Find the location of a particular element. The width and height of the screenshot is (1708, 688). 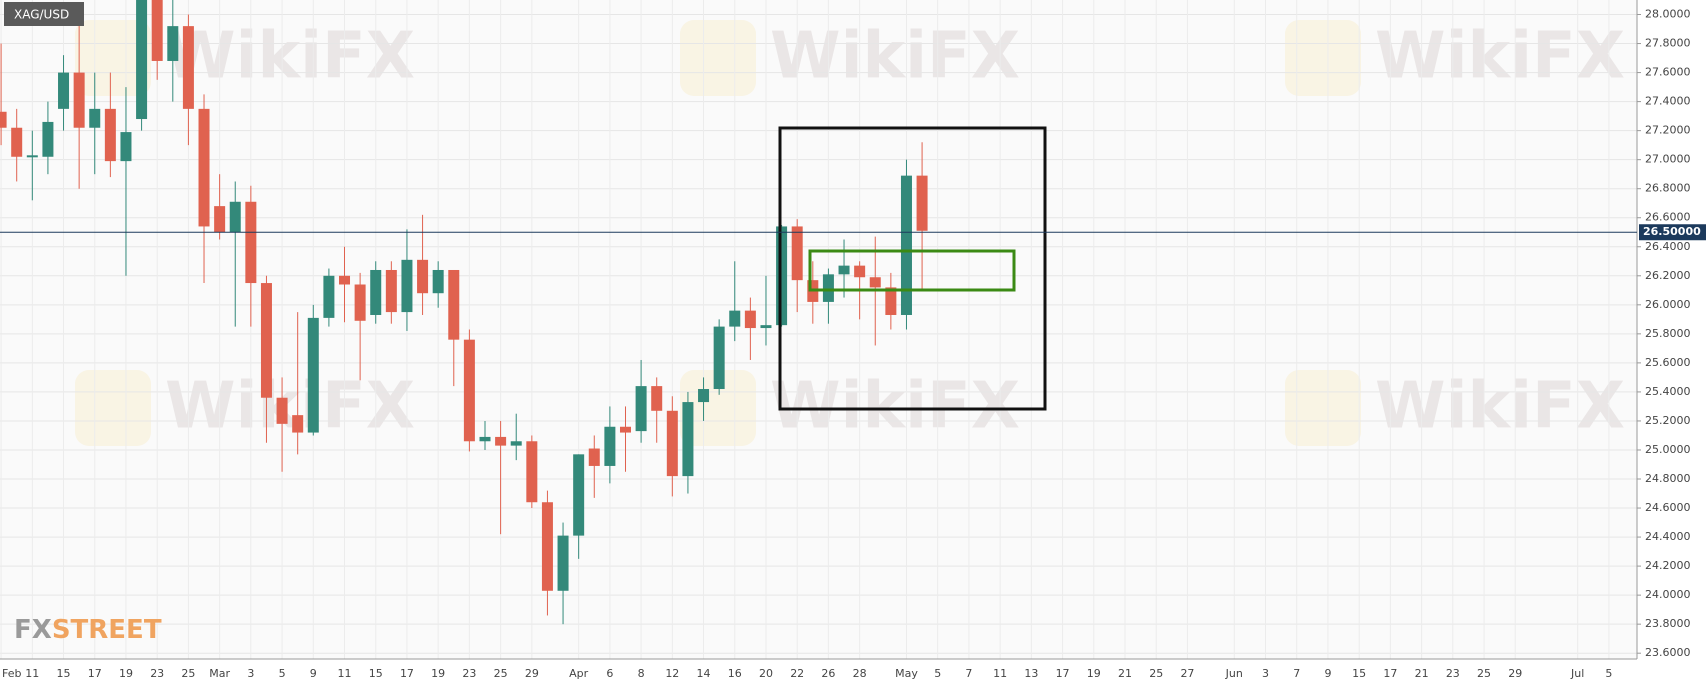

x-tick-label: 3 is located at coordinates (1265, 673).